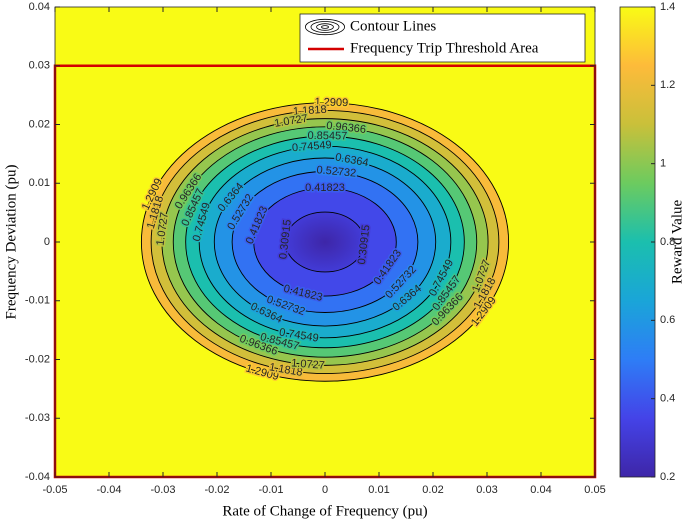 This screenshot has width=685, height=522. What do you see at coordinates (667, 7) in the screenshot?
I see `colorbar-tick-label: 1.4` at bounding box center [667, 7].